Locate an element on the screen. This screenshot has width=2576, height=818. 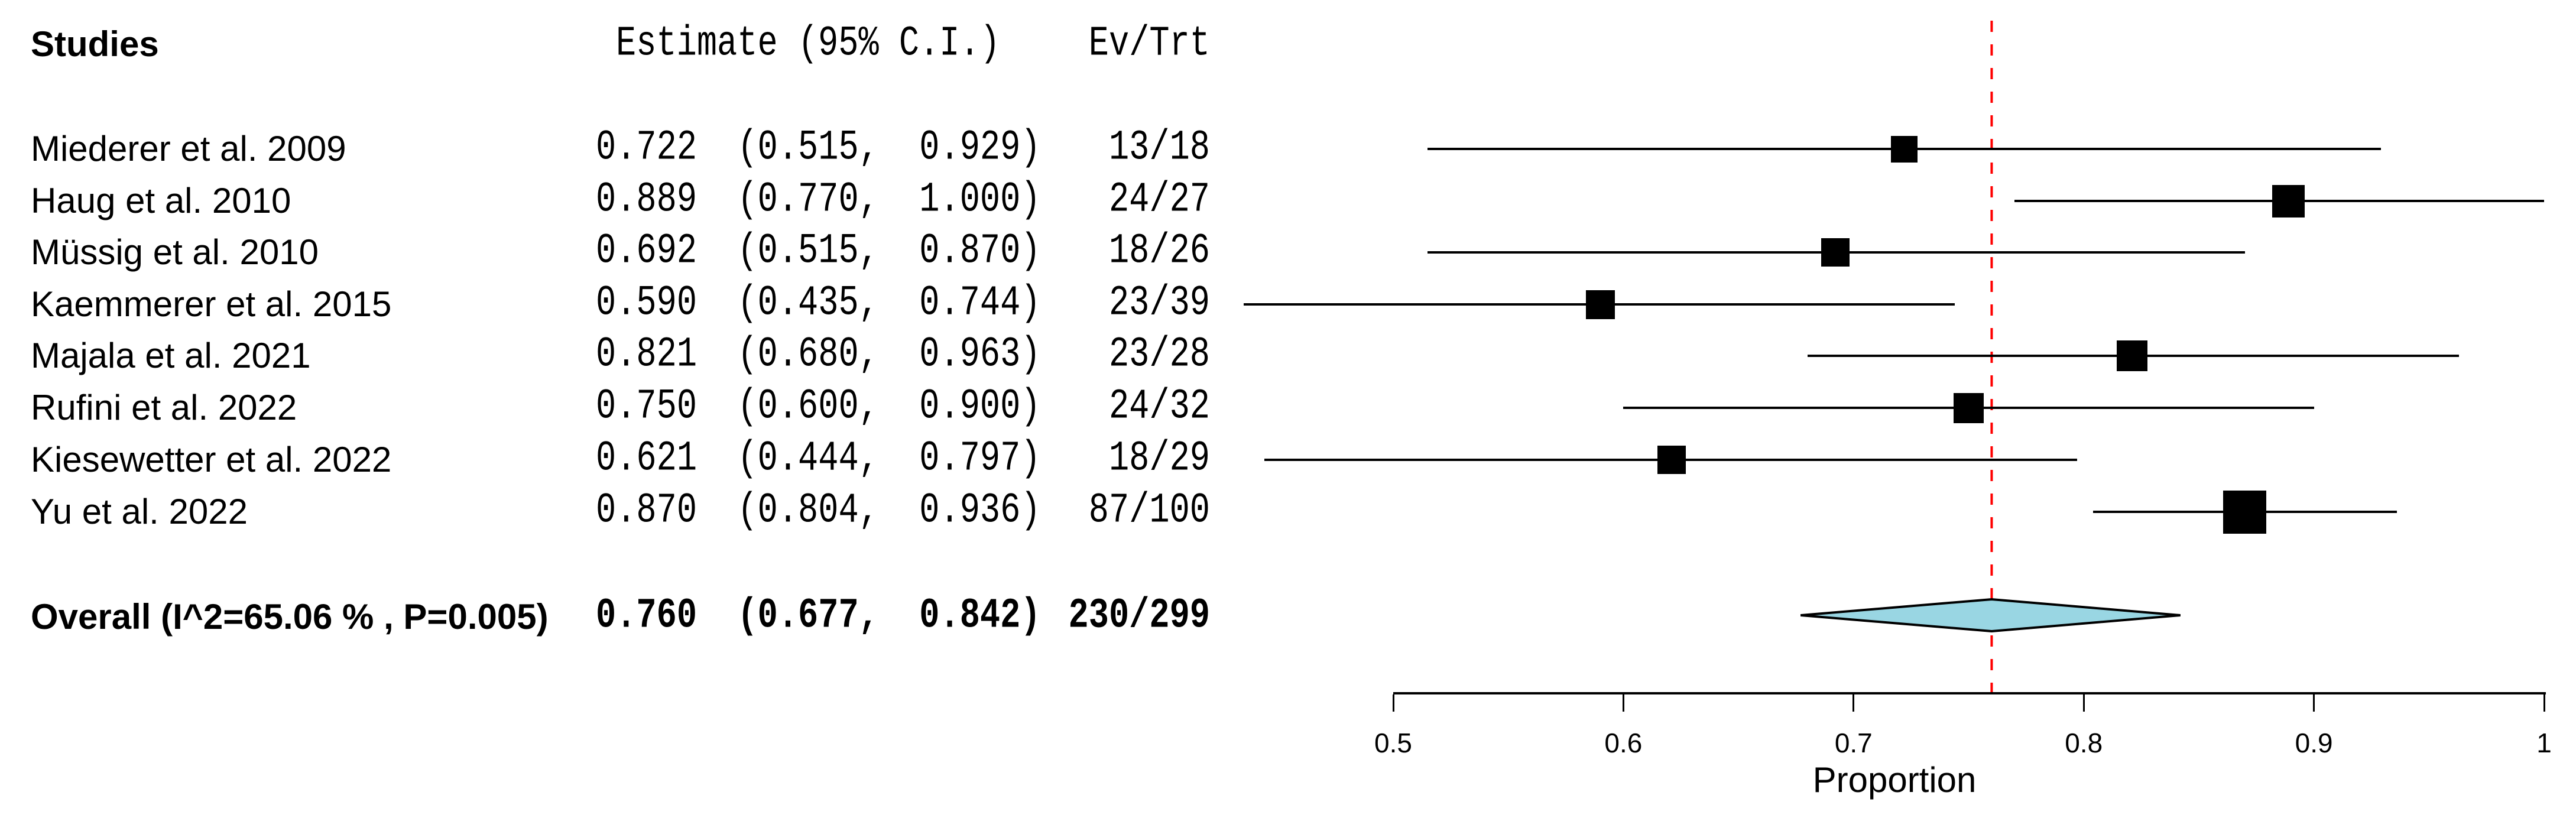
x-axis-title: Proportion is located at coordinates (1894, 780).